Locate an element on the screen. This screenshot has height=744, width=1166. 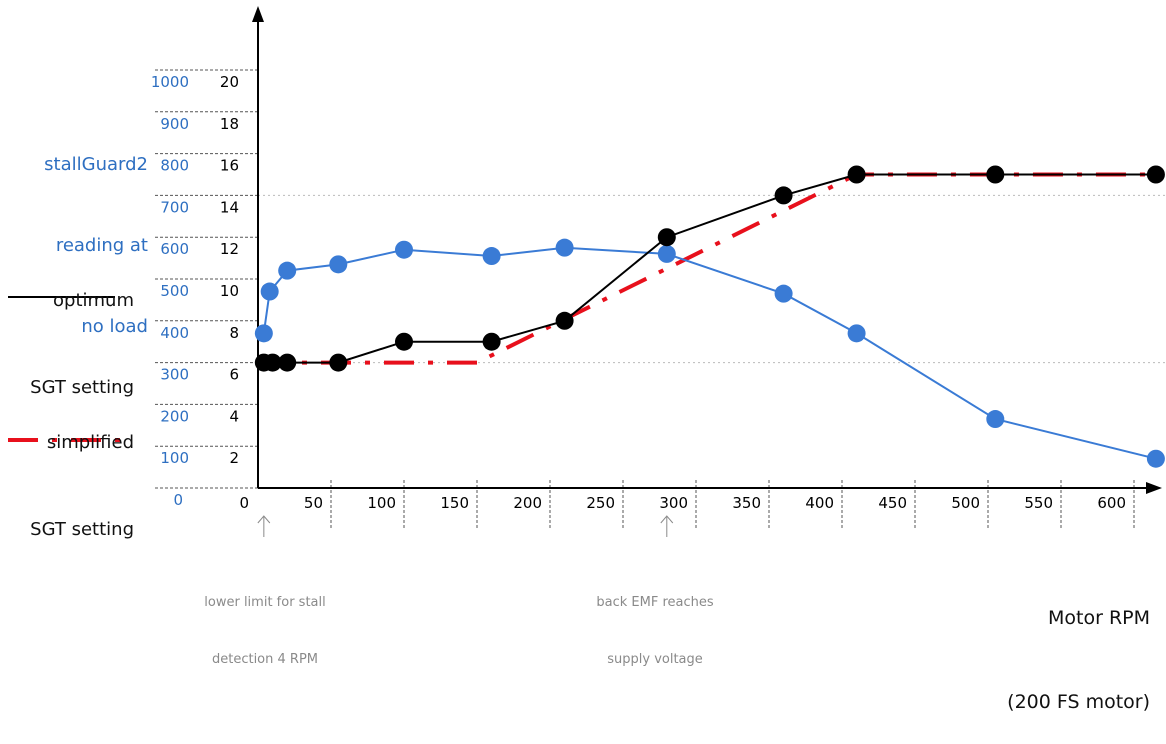
x-tick-label: 200 is located at coordinates (527, 503).